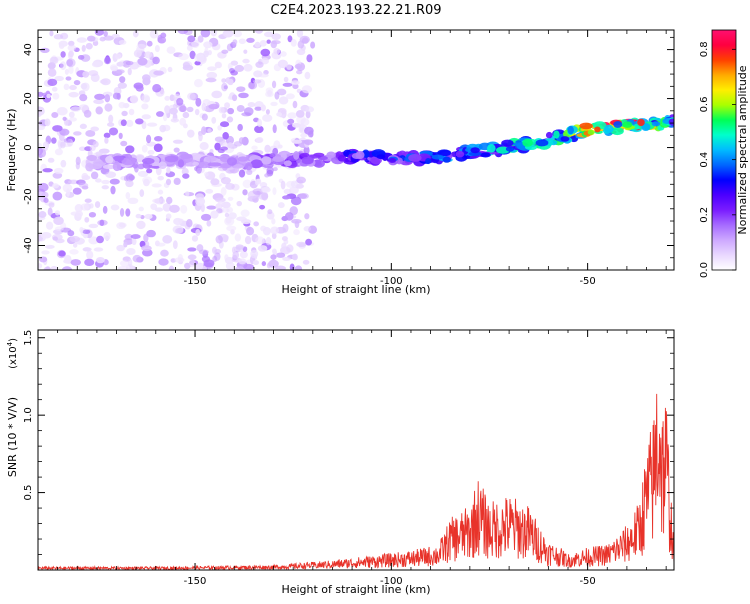 This screenshot has height=604, width=750. What do you see at coordinates (12, 437) in the screenshot?
I see `snr-y-axis-label: SNR (10 * V/V)` at bounding box center [12, 437].